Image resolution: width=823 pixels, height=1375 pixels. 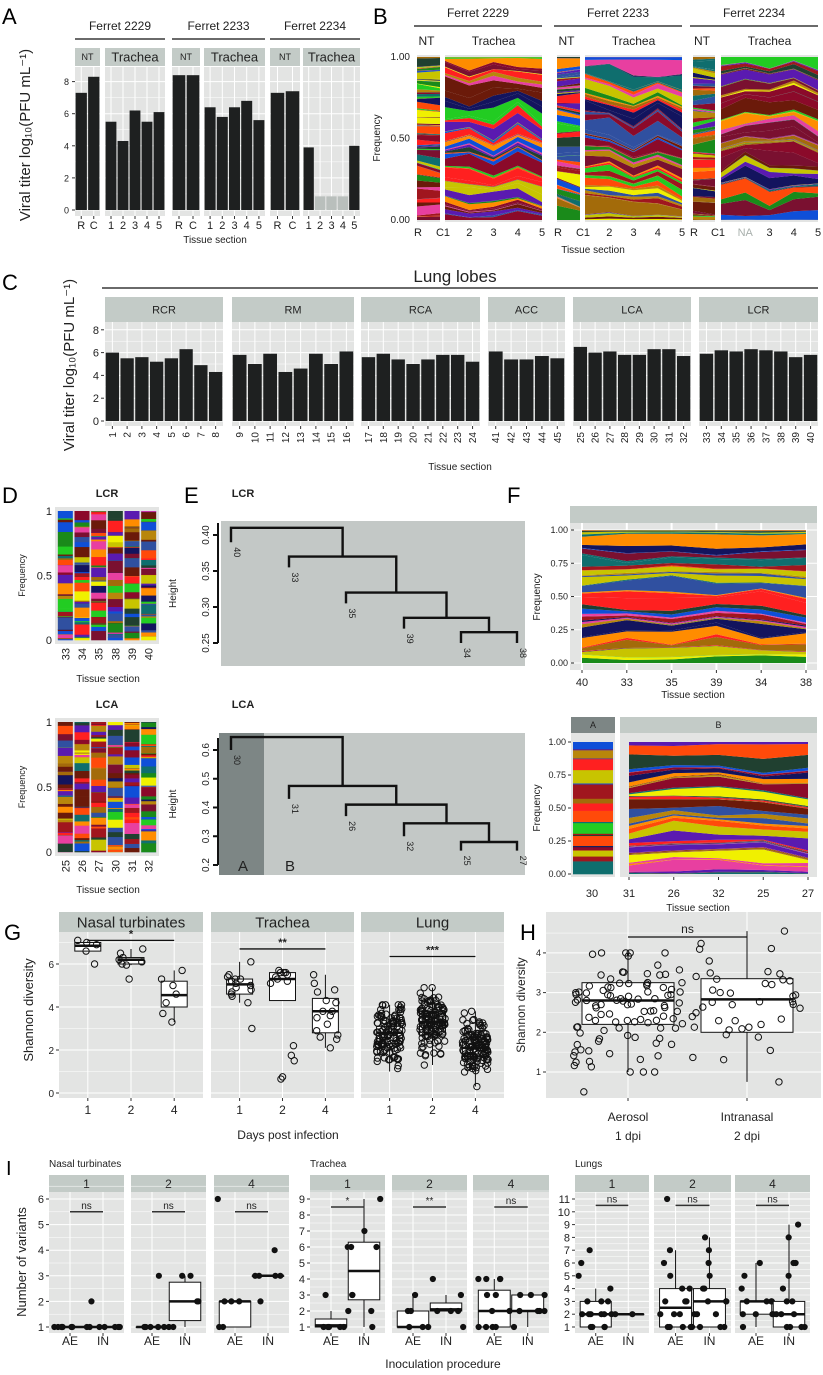 What do you see at coordinates (628, 1117) in the screenshot?
I see `x-tick-label: Aerosol` at bounding box center [628, 1117].